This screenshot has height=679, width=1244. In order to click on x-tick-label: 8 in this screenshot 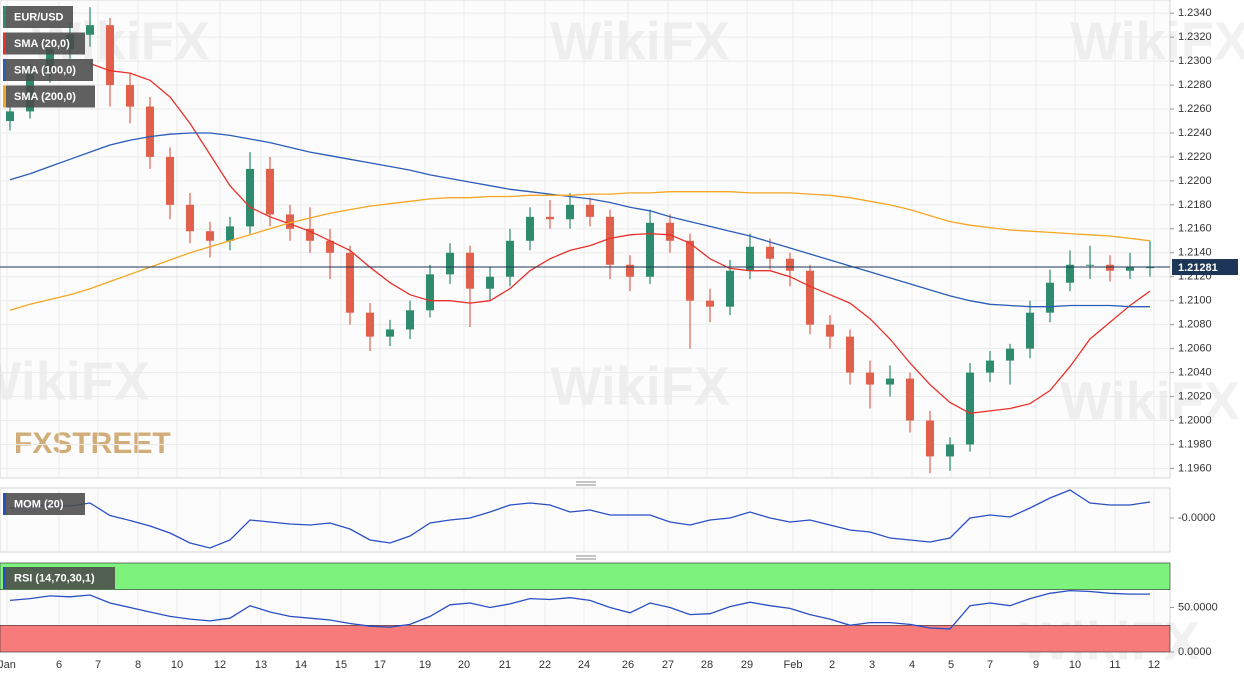, I will do `click(138, 665)`.